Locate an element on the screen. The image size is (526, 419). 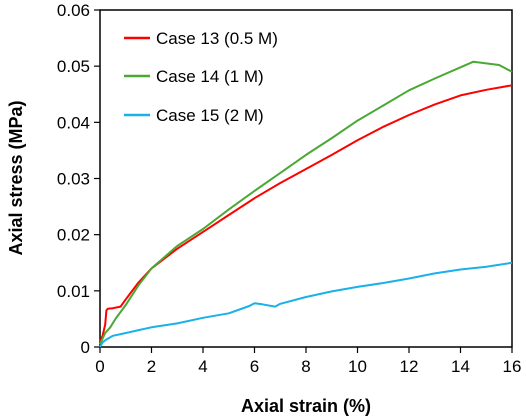
x-tick-label: 16 is located at coordinates (512, 366).